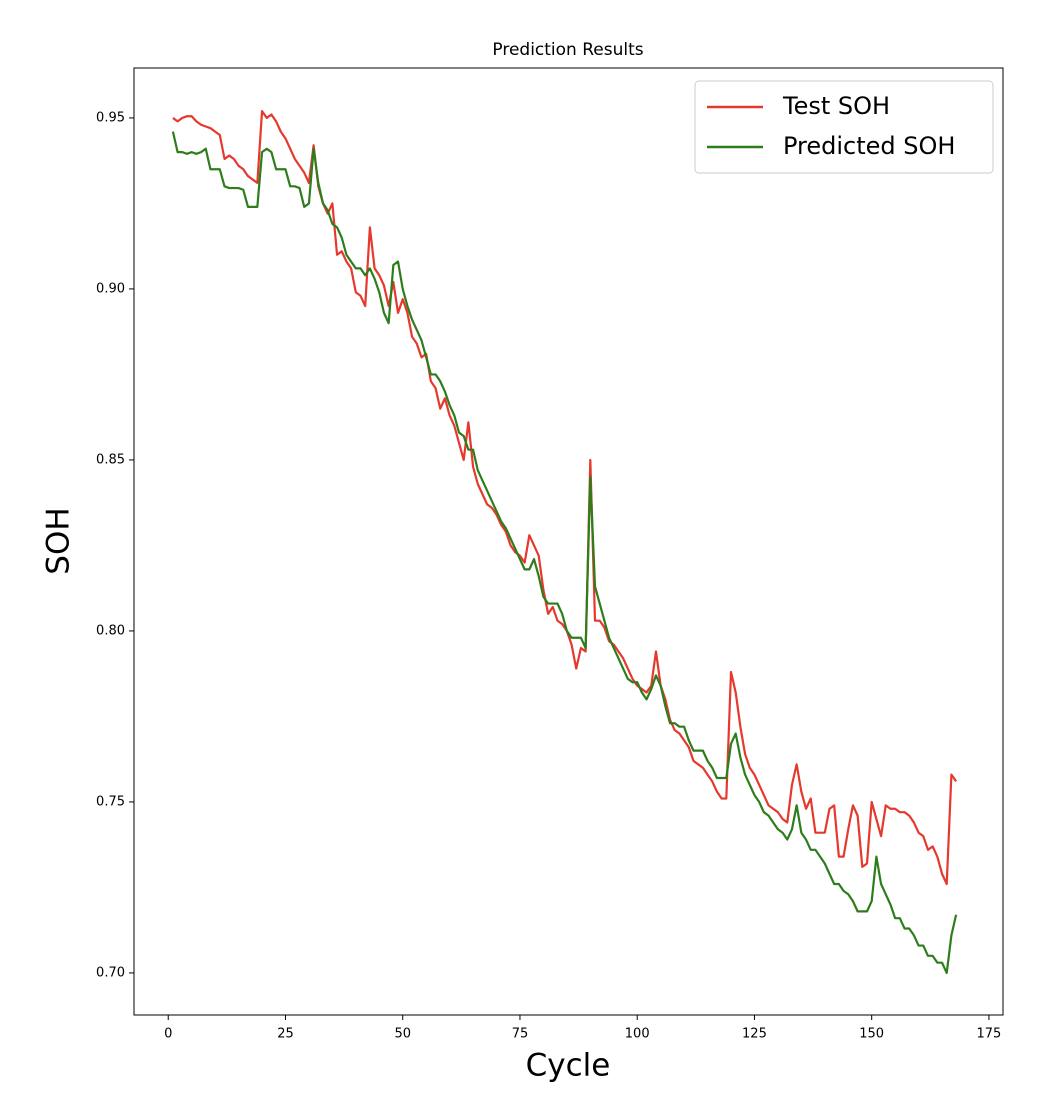 The width and height of the screenshot is (1060, 1110). I want to click on x-tick-label: 125, so click(754, 1034).